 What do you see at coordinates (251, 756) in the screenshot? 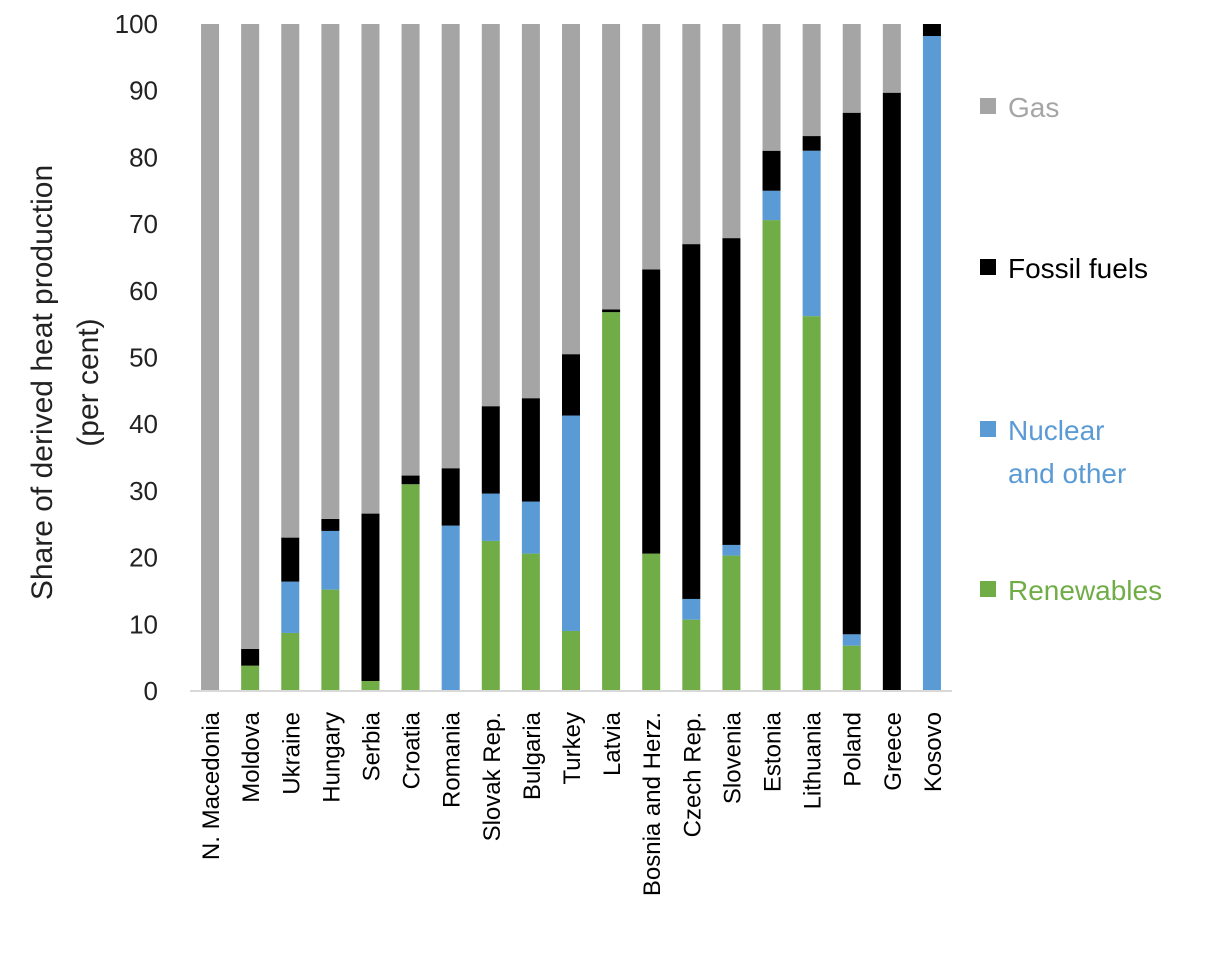
I see `x-tick-label: Moldova` at bounding box center [251, 756].